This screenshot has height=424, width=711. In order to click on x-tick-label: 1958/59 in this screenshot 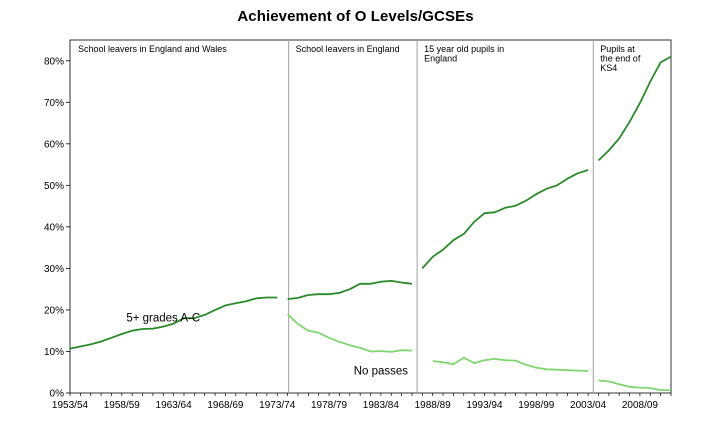, I will do `click(122, 405)`.